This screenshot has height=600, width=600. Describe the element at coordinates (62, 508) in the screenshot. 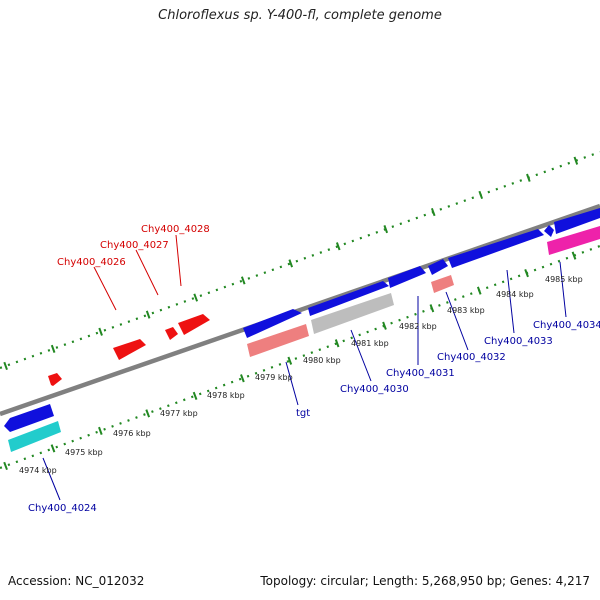

I see `gene-label-4024: Chy400_4024` at that location.